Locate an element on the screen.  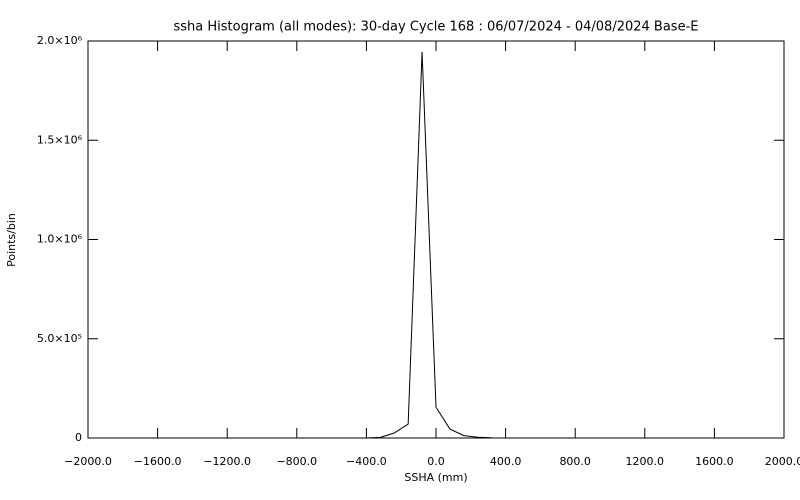
y-axis-label: Points/bin is located at coordinates (11, 240).